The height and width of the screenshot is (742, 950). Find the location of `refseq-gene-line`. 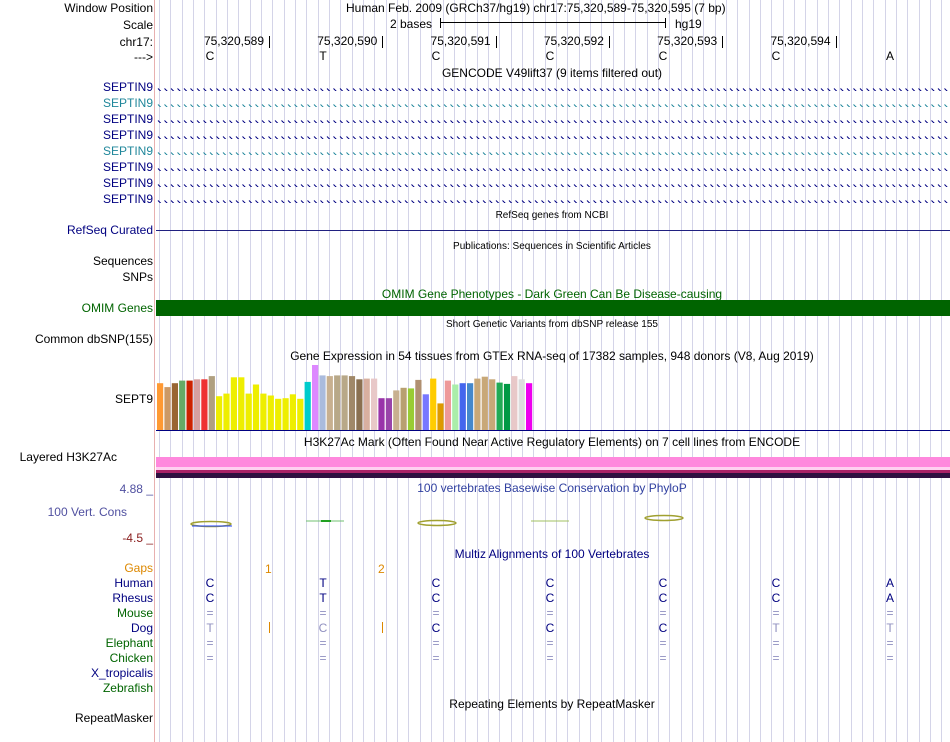

refseq-gene-line is located at coordinates (553, 230).